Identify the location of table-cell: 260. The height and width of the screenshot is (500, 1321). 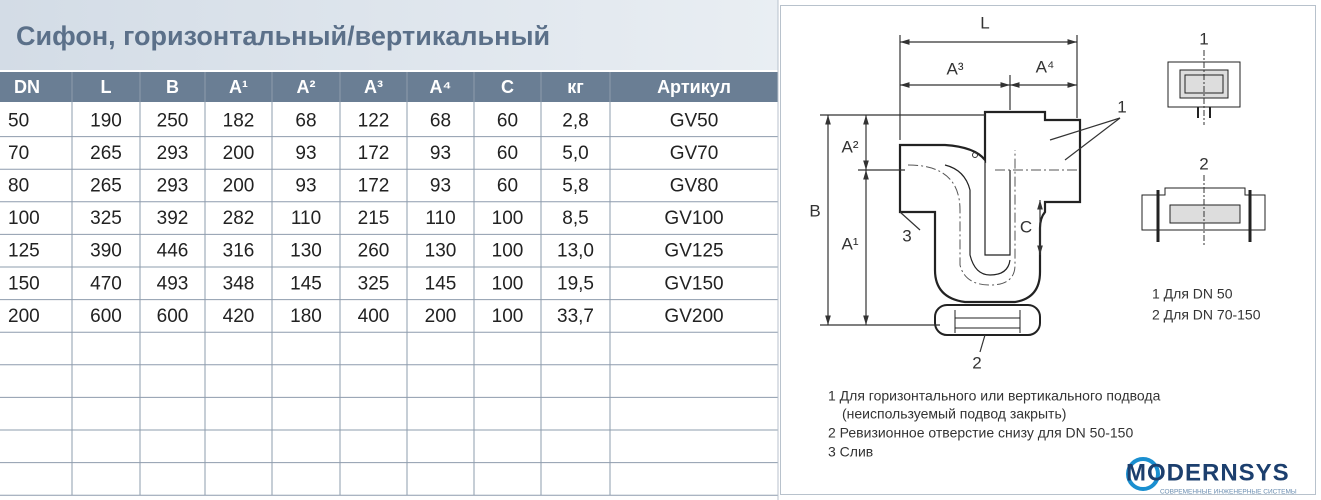
(374, 251).